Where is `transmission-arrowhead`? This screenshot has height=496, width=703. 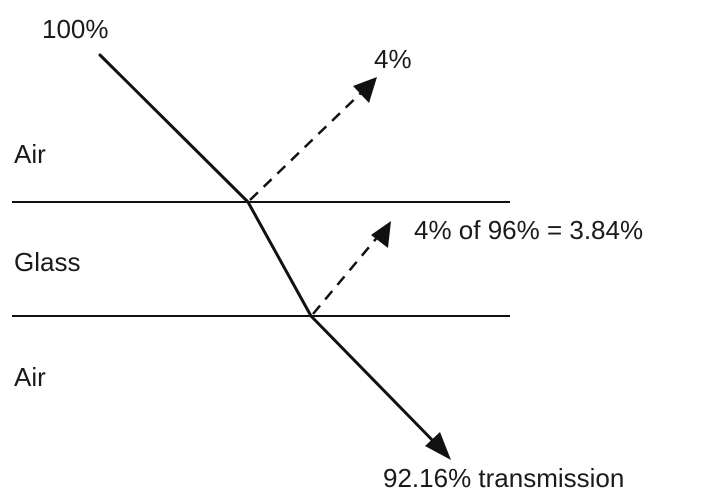 transmission-arrowhead is located at coordinates (438, 446).